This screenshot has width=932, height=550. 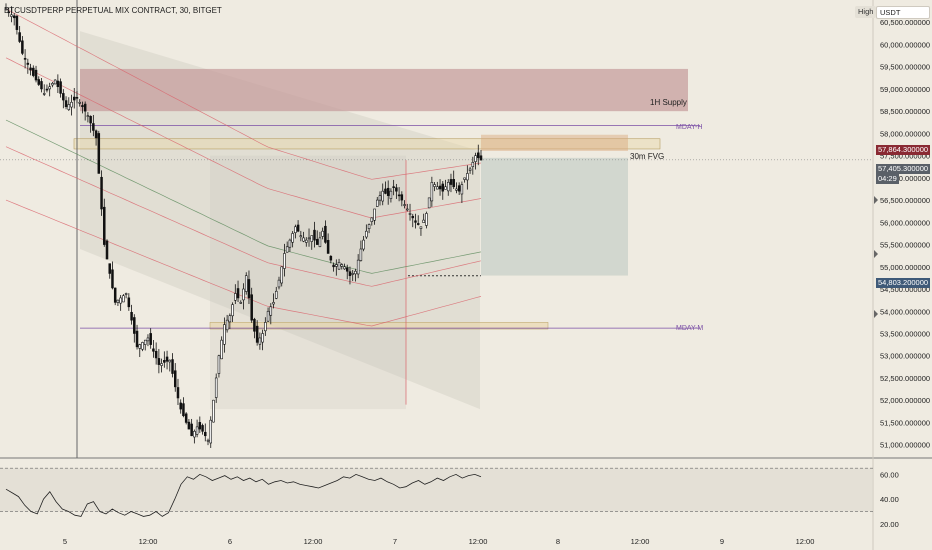 I want to click on mday-high-label: MDAY-H, so click(x=689, y=127).